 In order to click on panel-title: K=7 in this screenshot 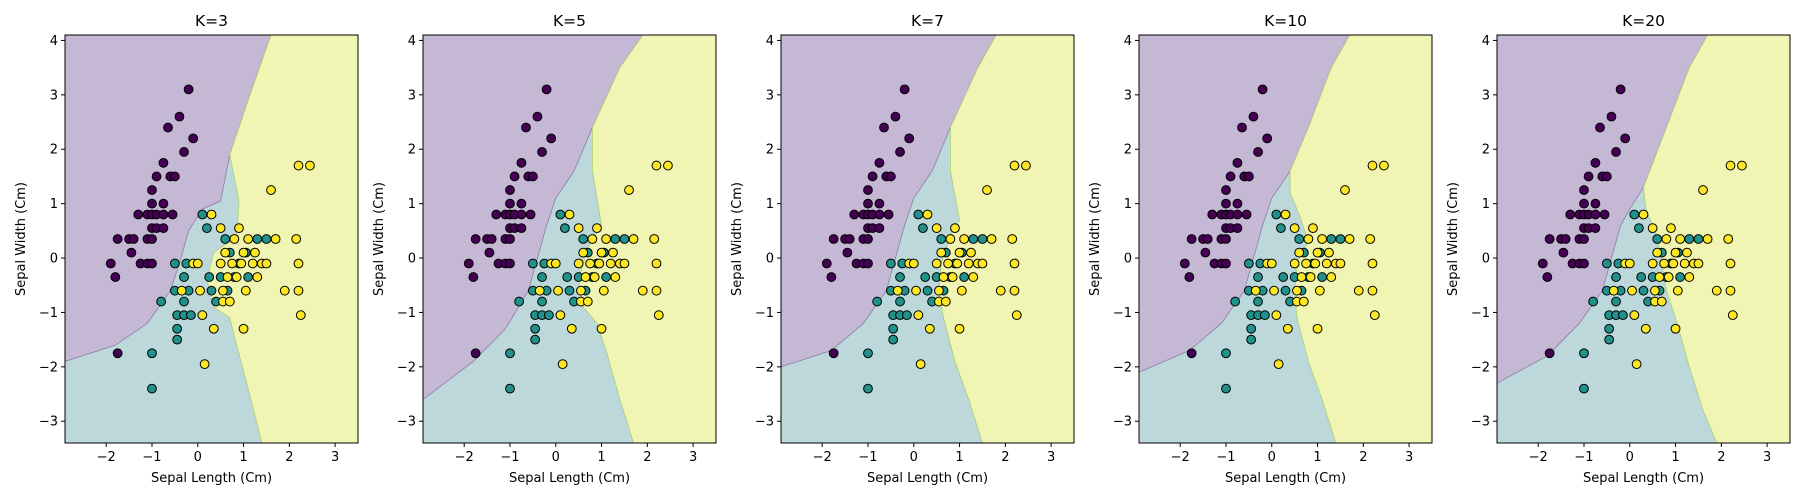, I will do `click(927, 21)`.